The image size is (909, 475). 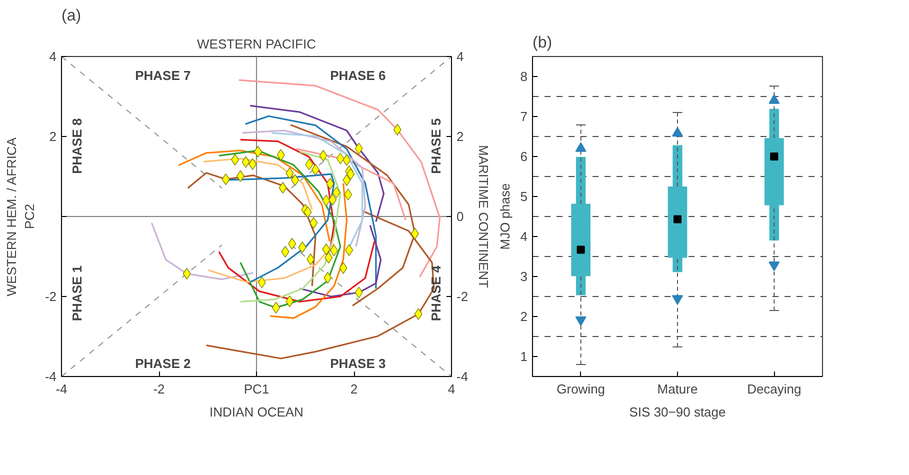 What do you see at coordinates (504, 216) in the screenshot?
I see `y-axis-title: MJO phase` at bounding box center [504, 216].